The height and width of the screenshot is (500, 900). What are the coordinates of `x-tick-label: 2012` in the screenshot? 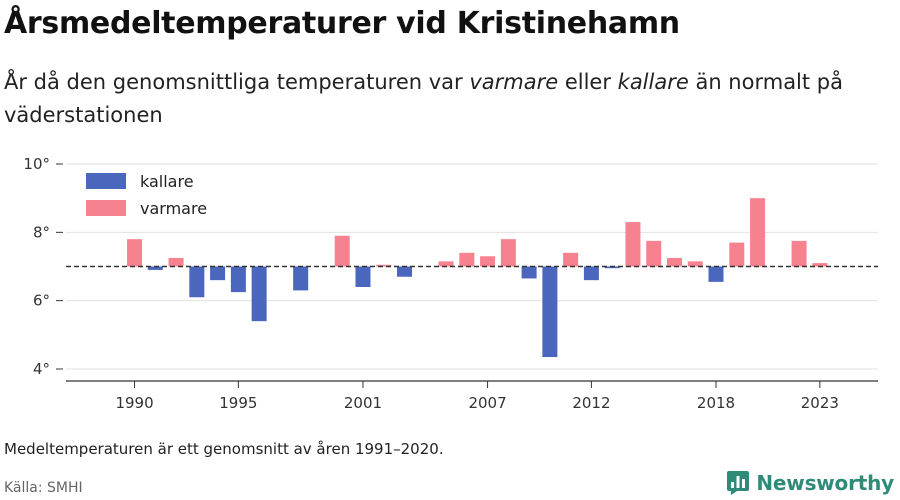 It's located at (591, 403).